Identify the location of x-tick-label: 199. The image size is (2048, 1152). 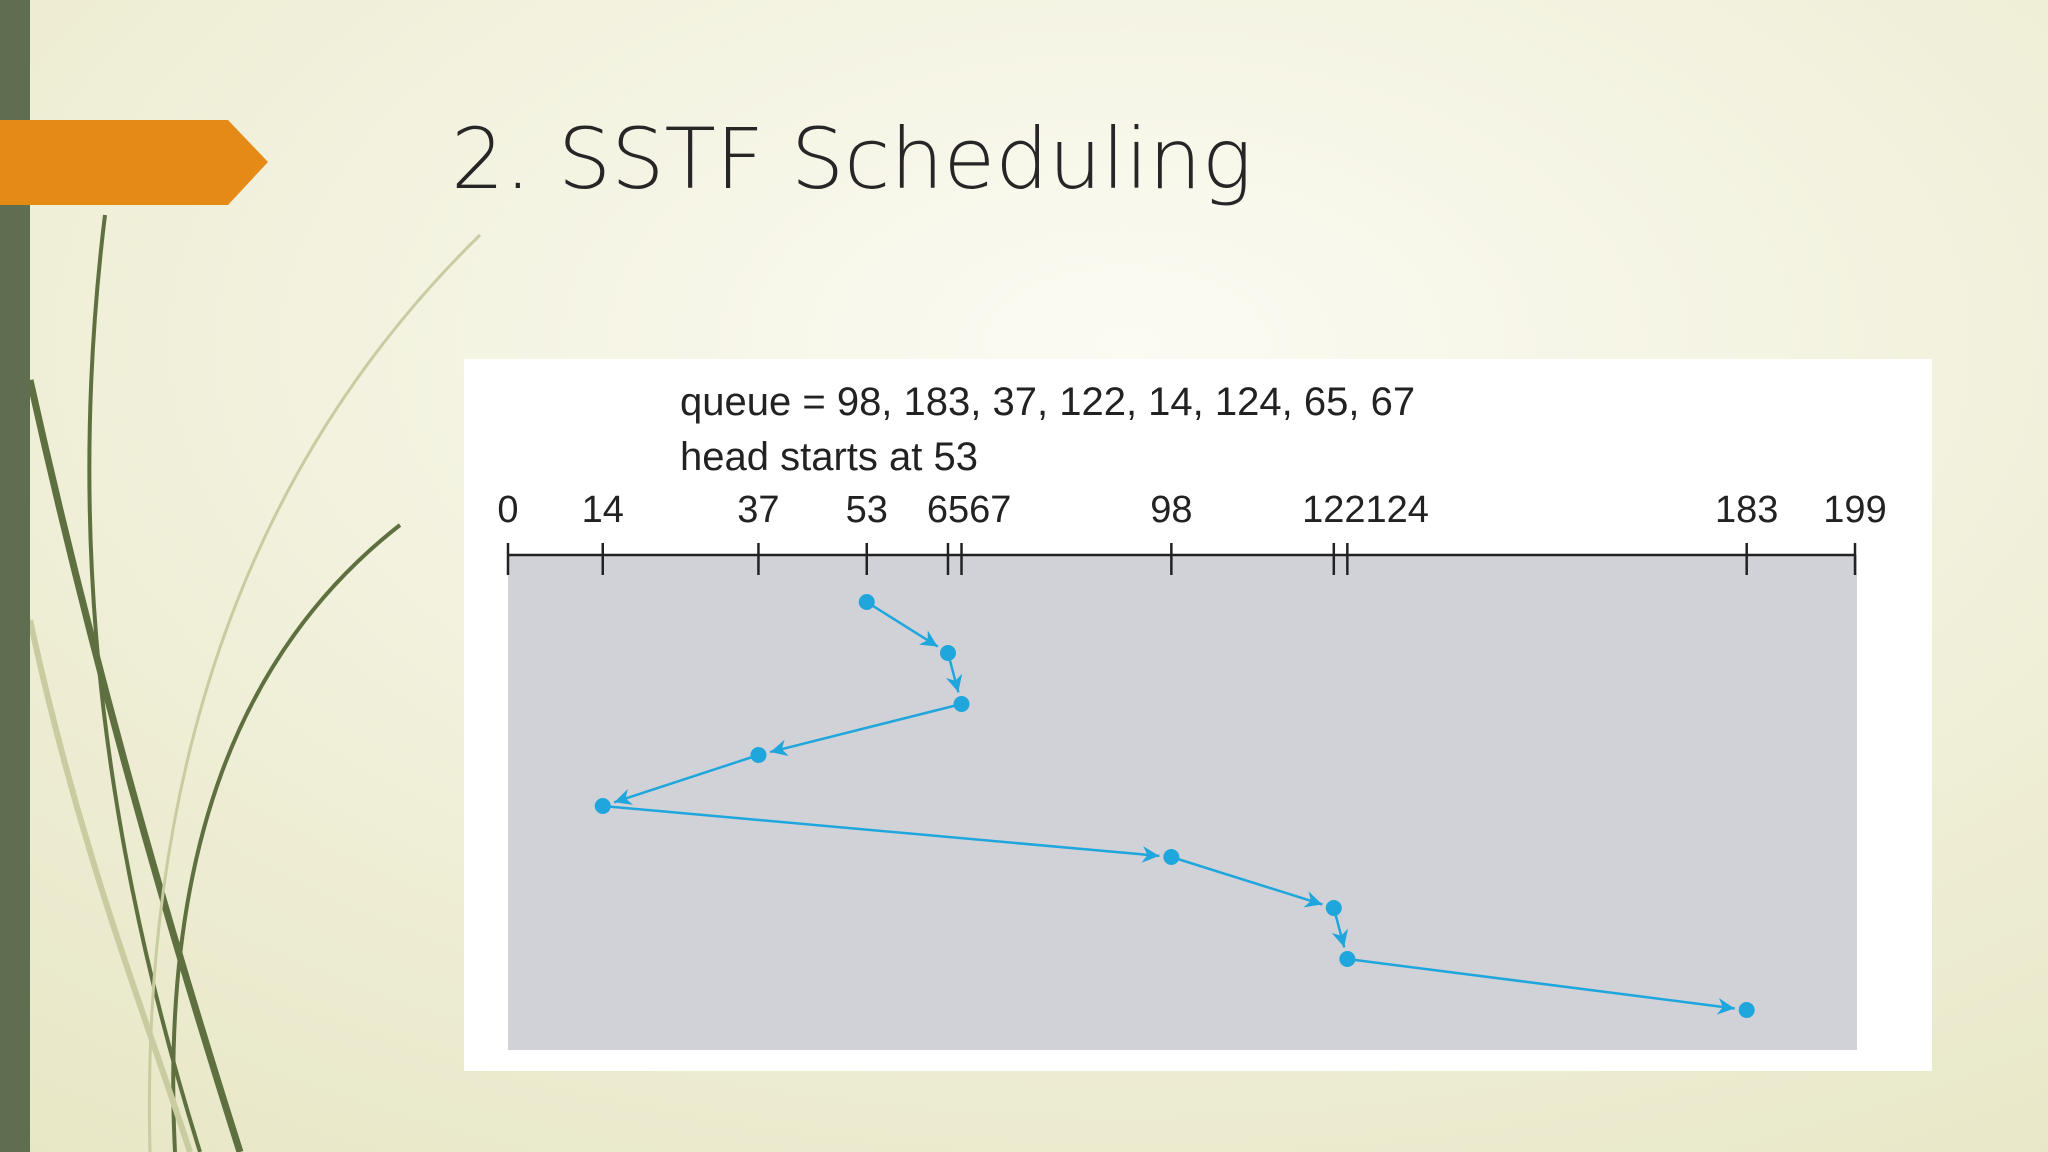
(1854, 510).